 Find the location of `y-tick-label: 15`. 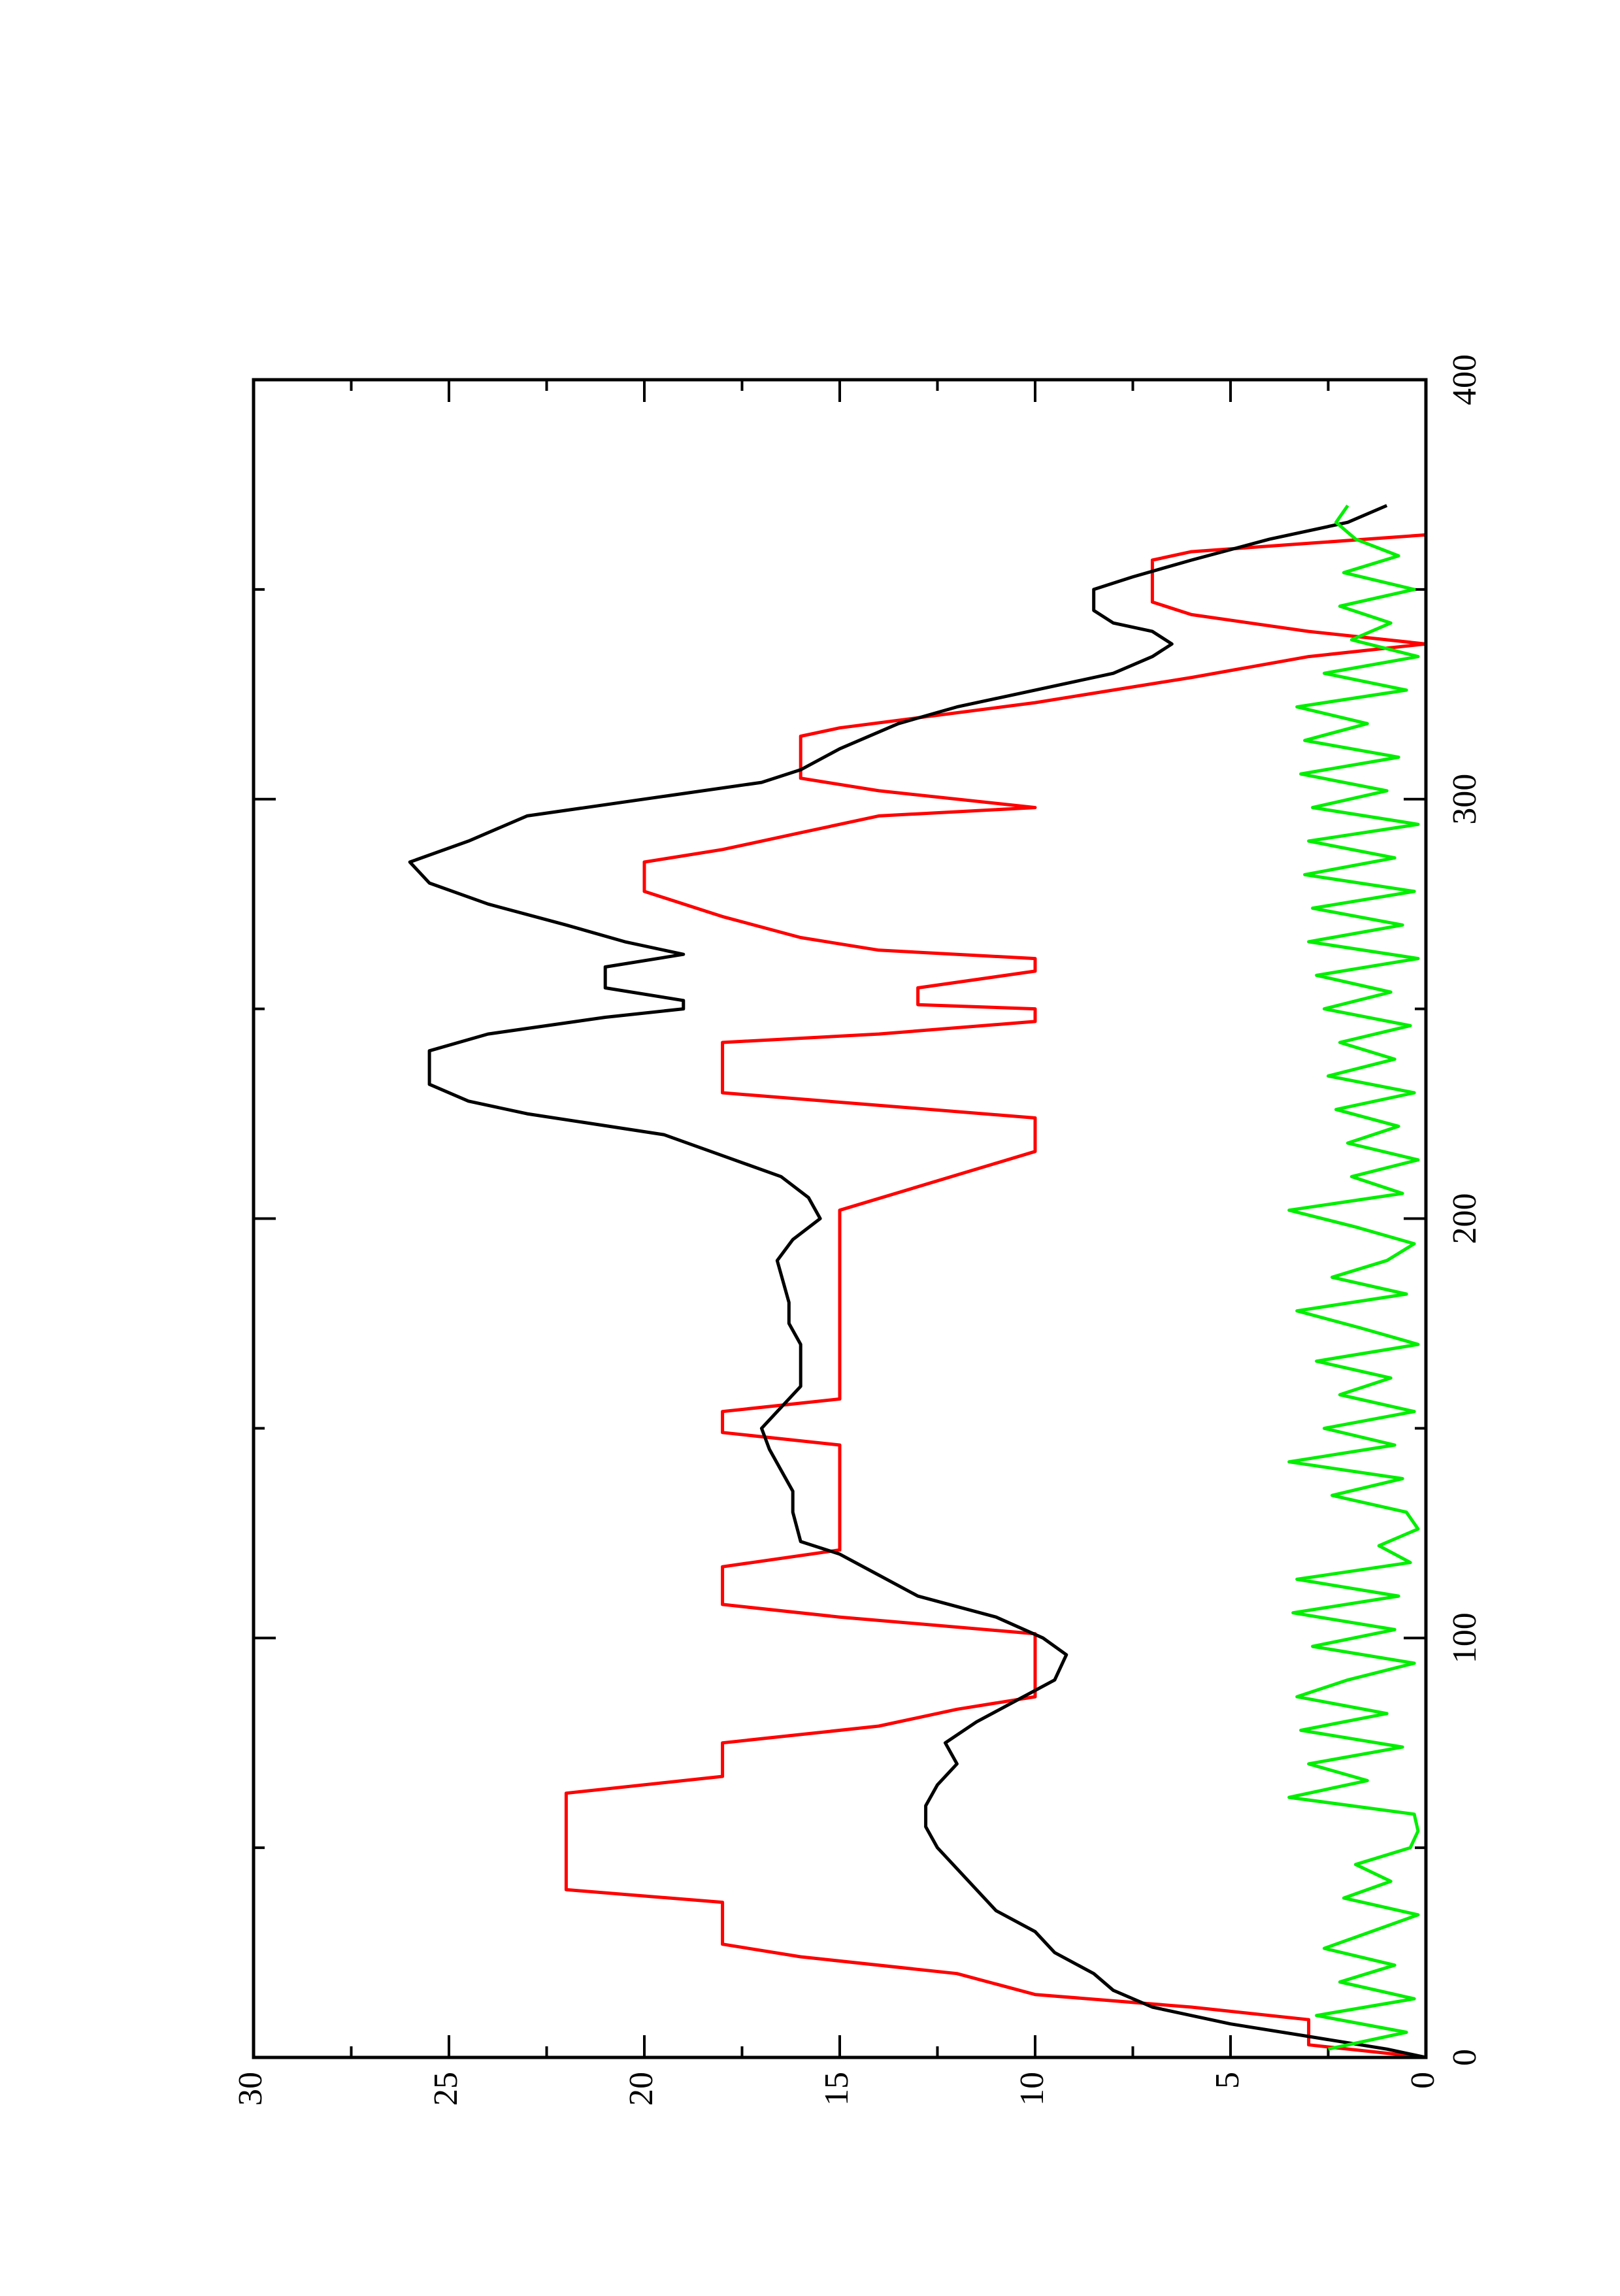

y-tick-label: 15 is located at coordinates (836, 2089).